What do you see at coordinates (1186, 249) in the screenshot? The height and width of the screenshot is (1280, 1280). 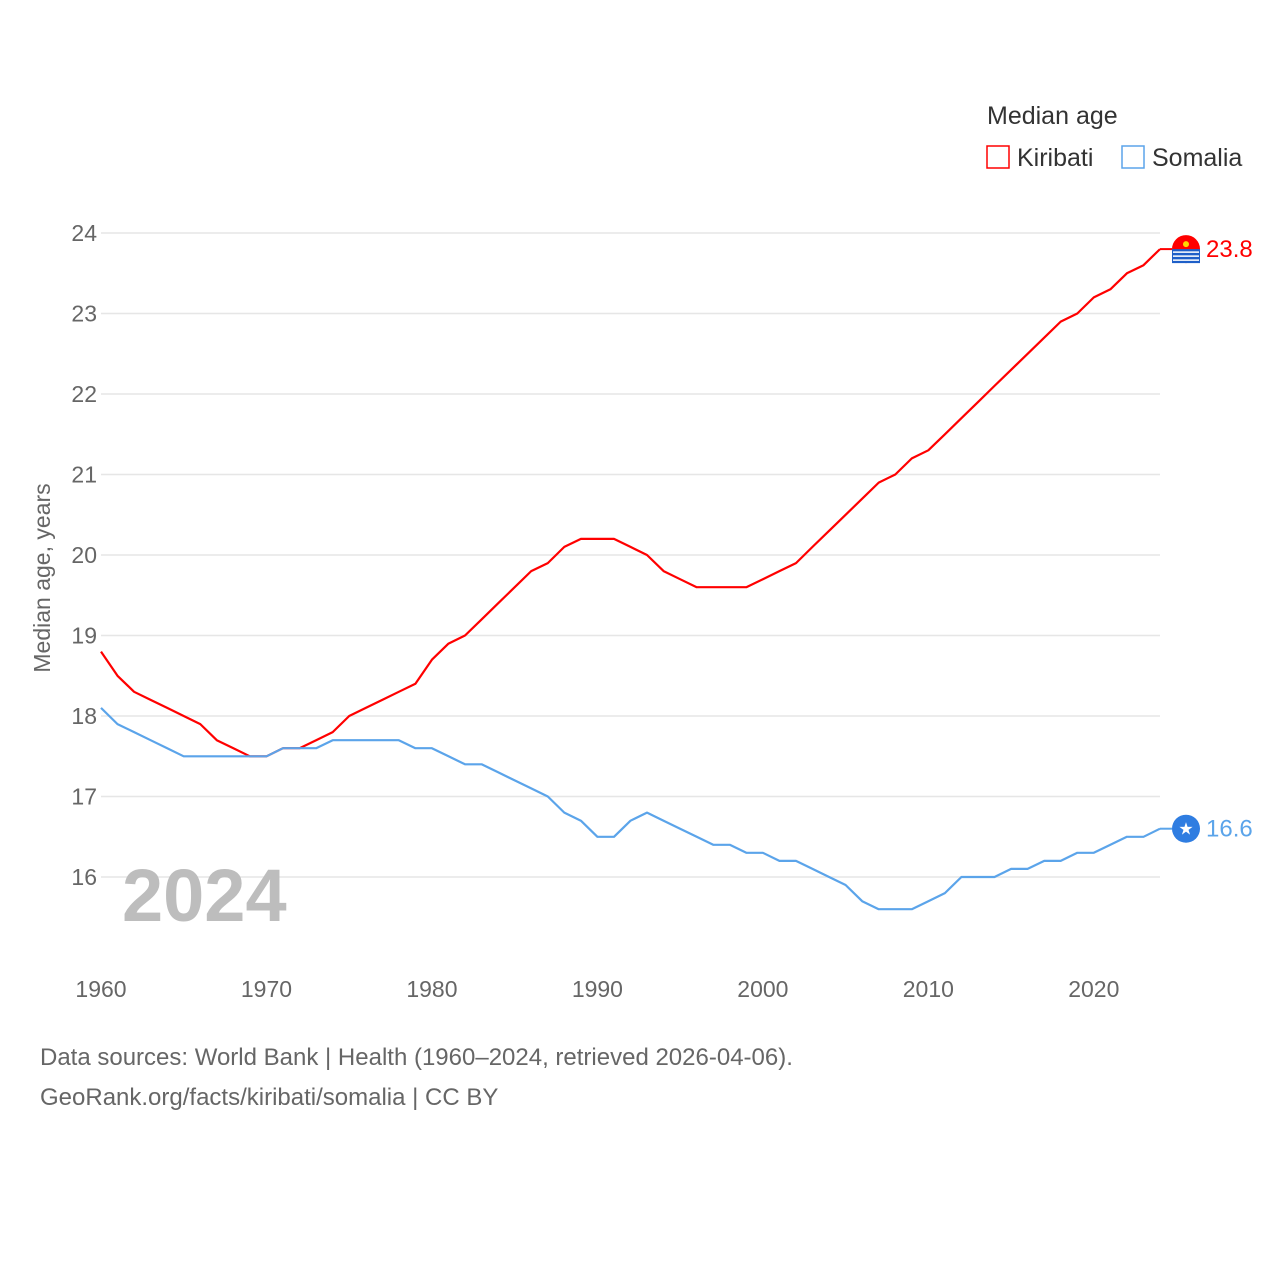 I see `kiribati-flag-icon` at bounding box center [1186, 249].